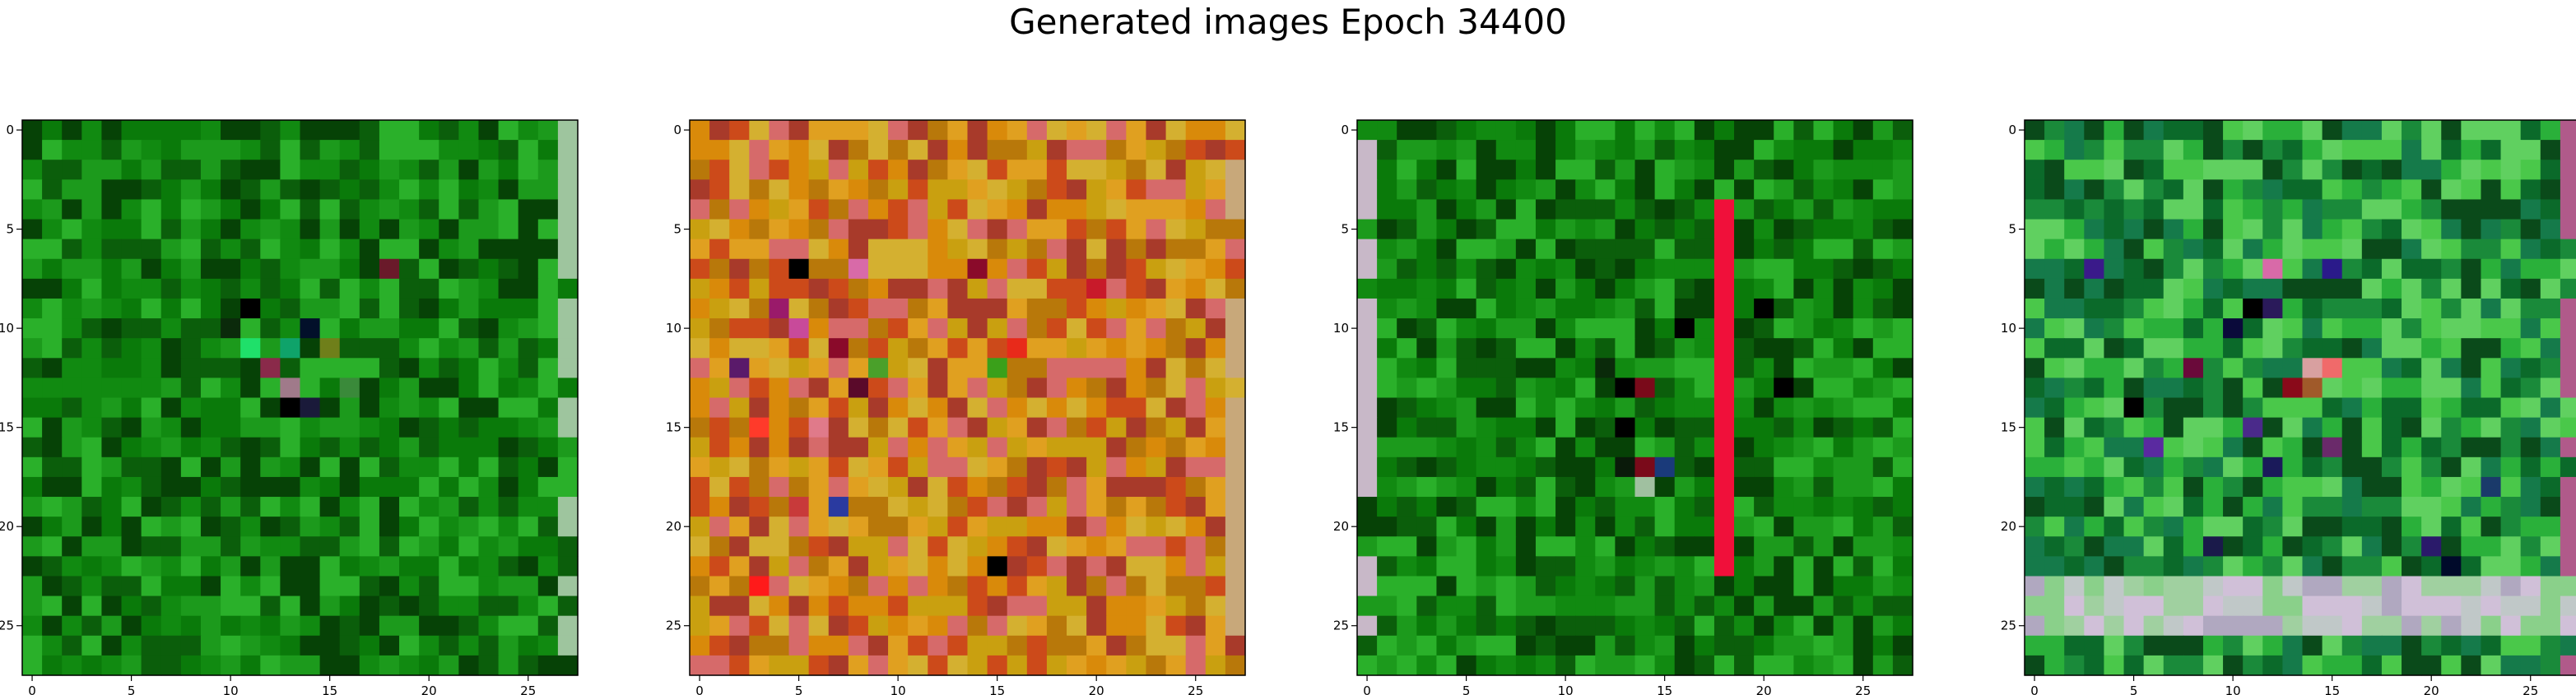 Image resolution: width=2576 pixels, height=695 pixels. I want to click on x-tick-label: 20, so click(1096, 689).